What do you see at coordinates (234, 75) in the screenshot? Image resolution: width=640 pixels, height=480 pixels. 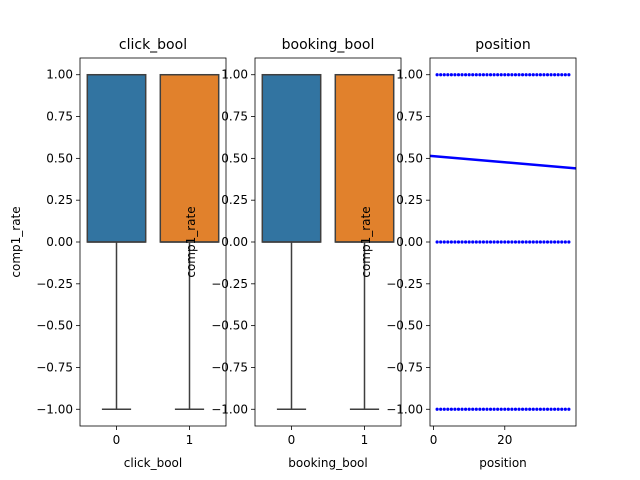 I see `y-tick-label: 1.00` at bounding box center [234, 75].